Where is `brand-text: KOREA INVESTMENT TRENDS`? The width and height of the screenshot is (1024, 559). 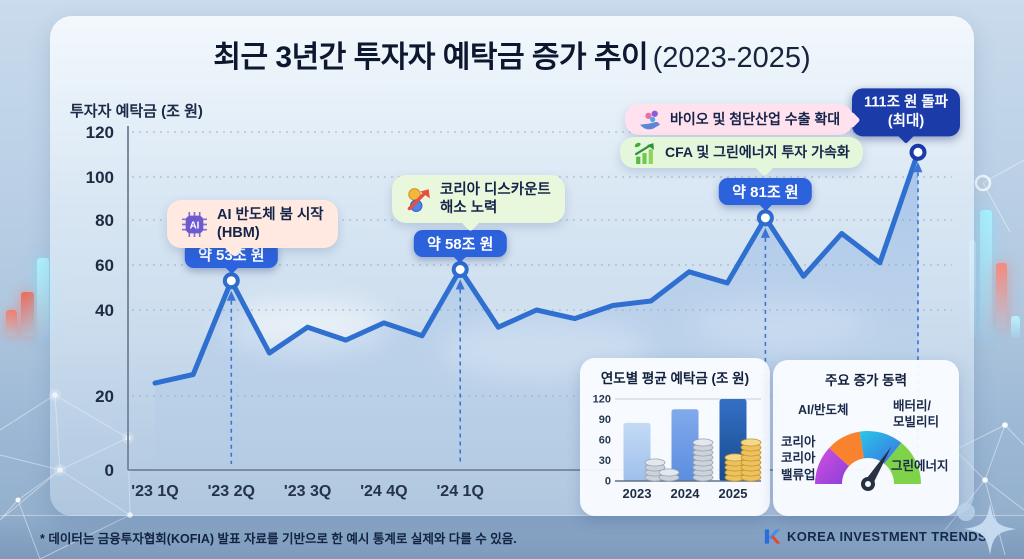 brand-text: KOREA INVESTMENT TRENDS is located at coordinates (887, 536).